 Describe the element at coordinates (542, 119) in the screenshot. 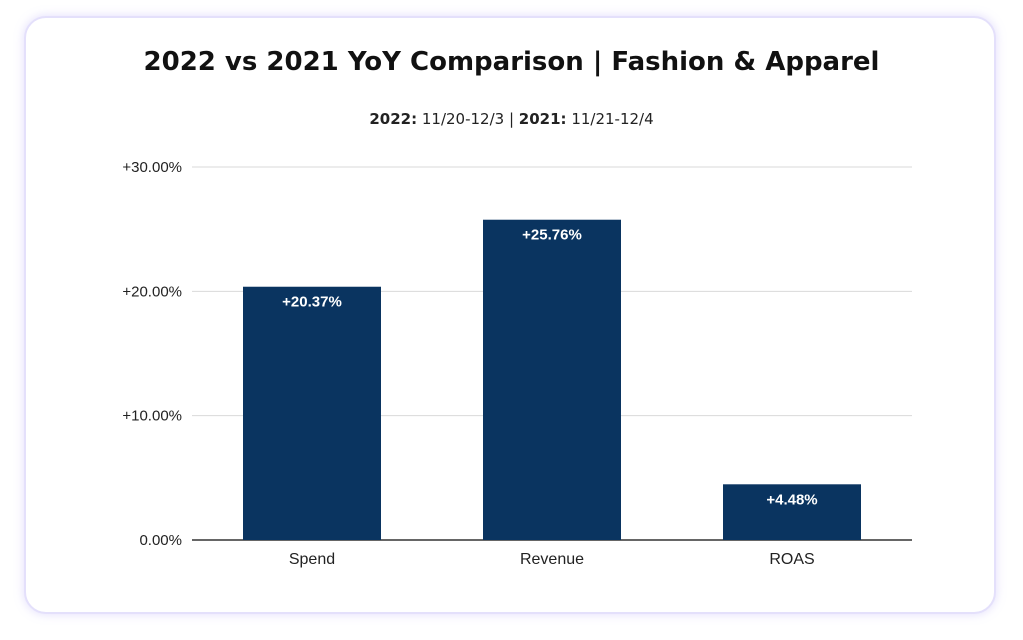

I see `subtitle-label-2021: 2021:` at that location.